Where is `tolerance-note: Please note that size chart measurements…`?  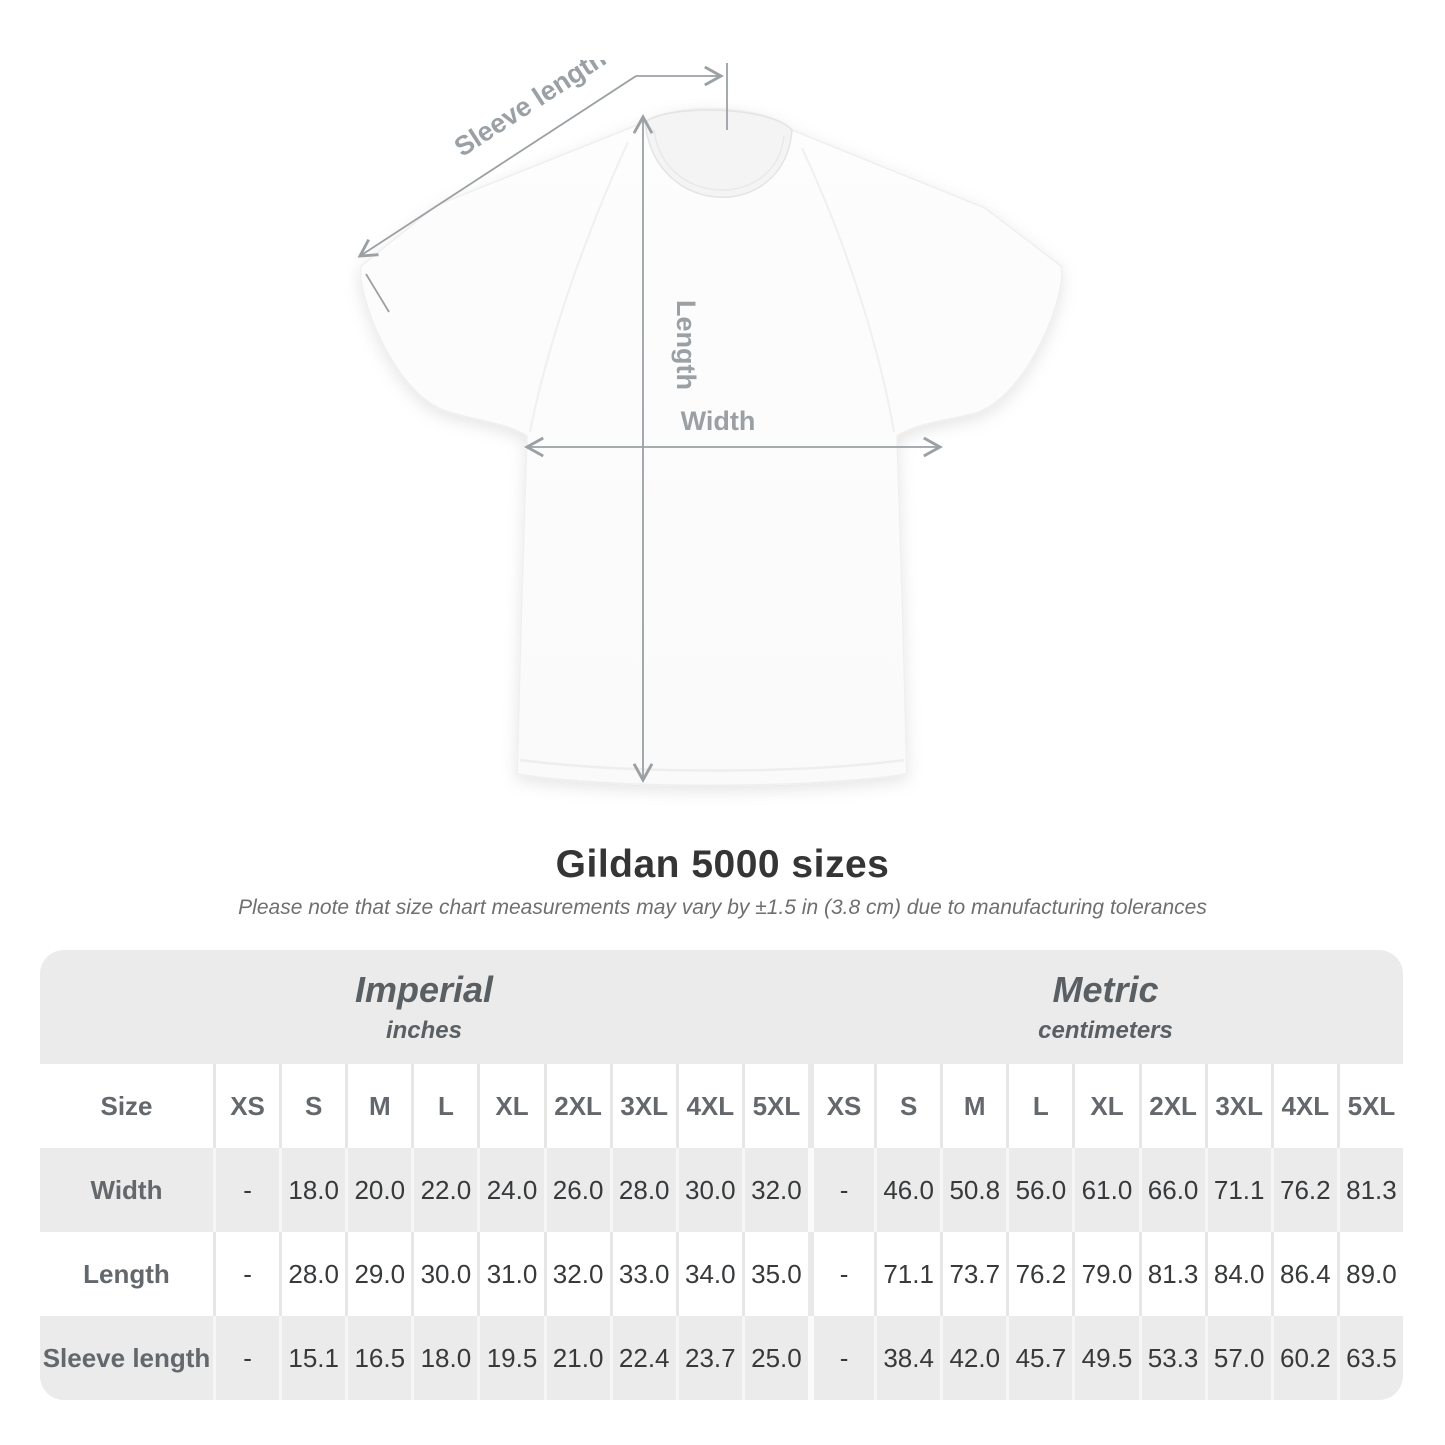 tolerance-note: Please note that size chart measurements… is located at coordinates (722, 907).